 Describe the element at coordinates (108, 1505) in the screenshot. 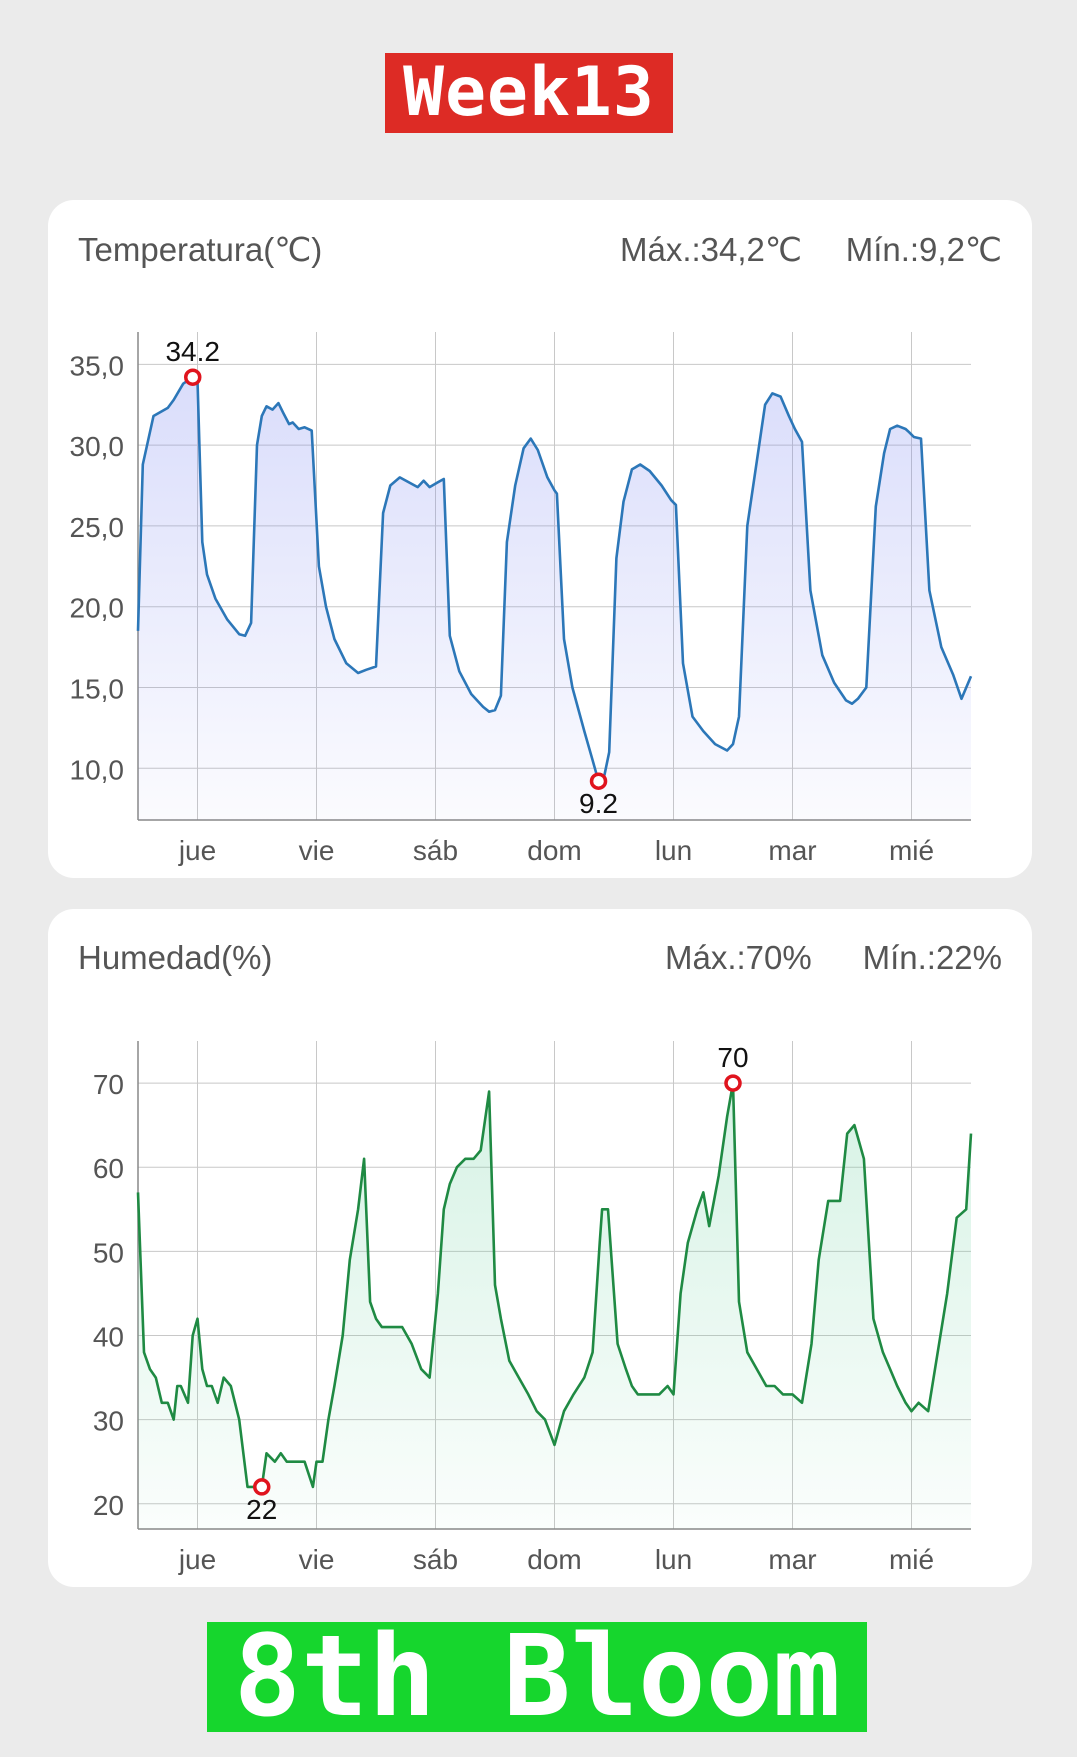

I see `y-tick-label: 20` at that location.